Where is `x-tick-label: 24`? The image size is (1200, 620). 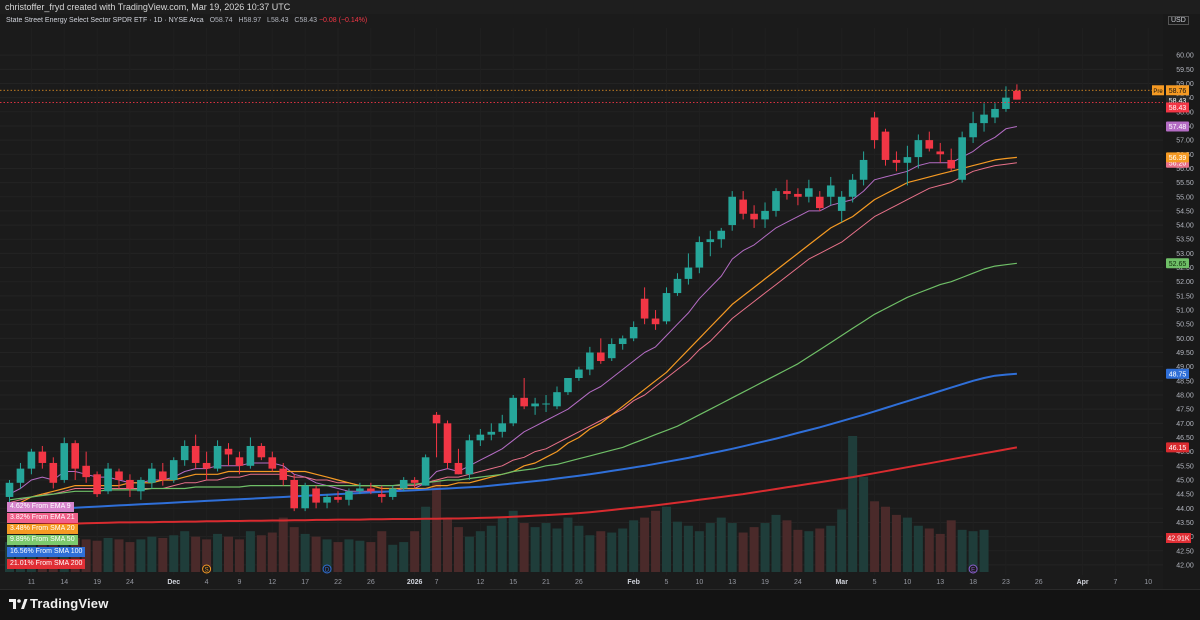
x-tick-label: 24 is located at coordinates (798, 582).